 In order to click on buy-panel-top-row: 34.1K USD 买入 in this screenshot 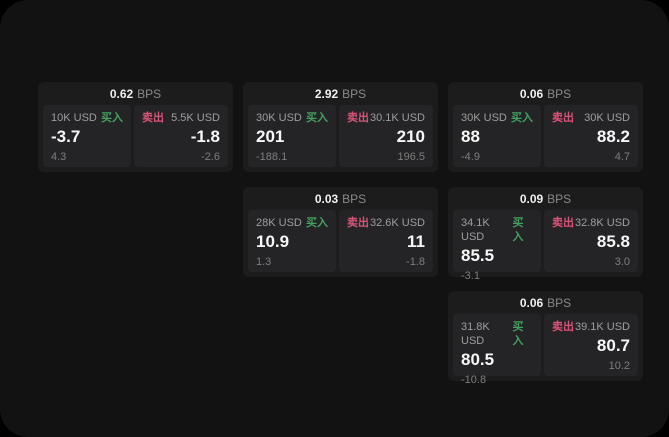, I will do `click(497, 230)`.